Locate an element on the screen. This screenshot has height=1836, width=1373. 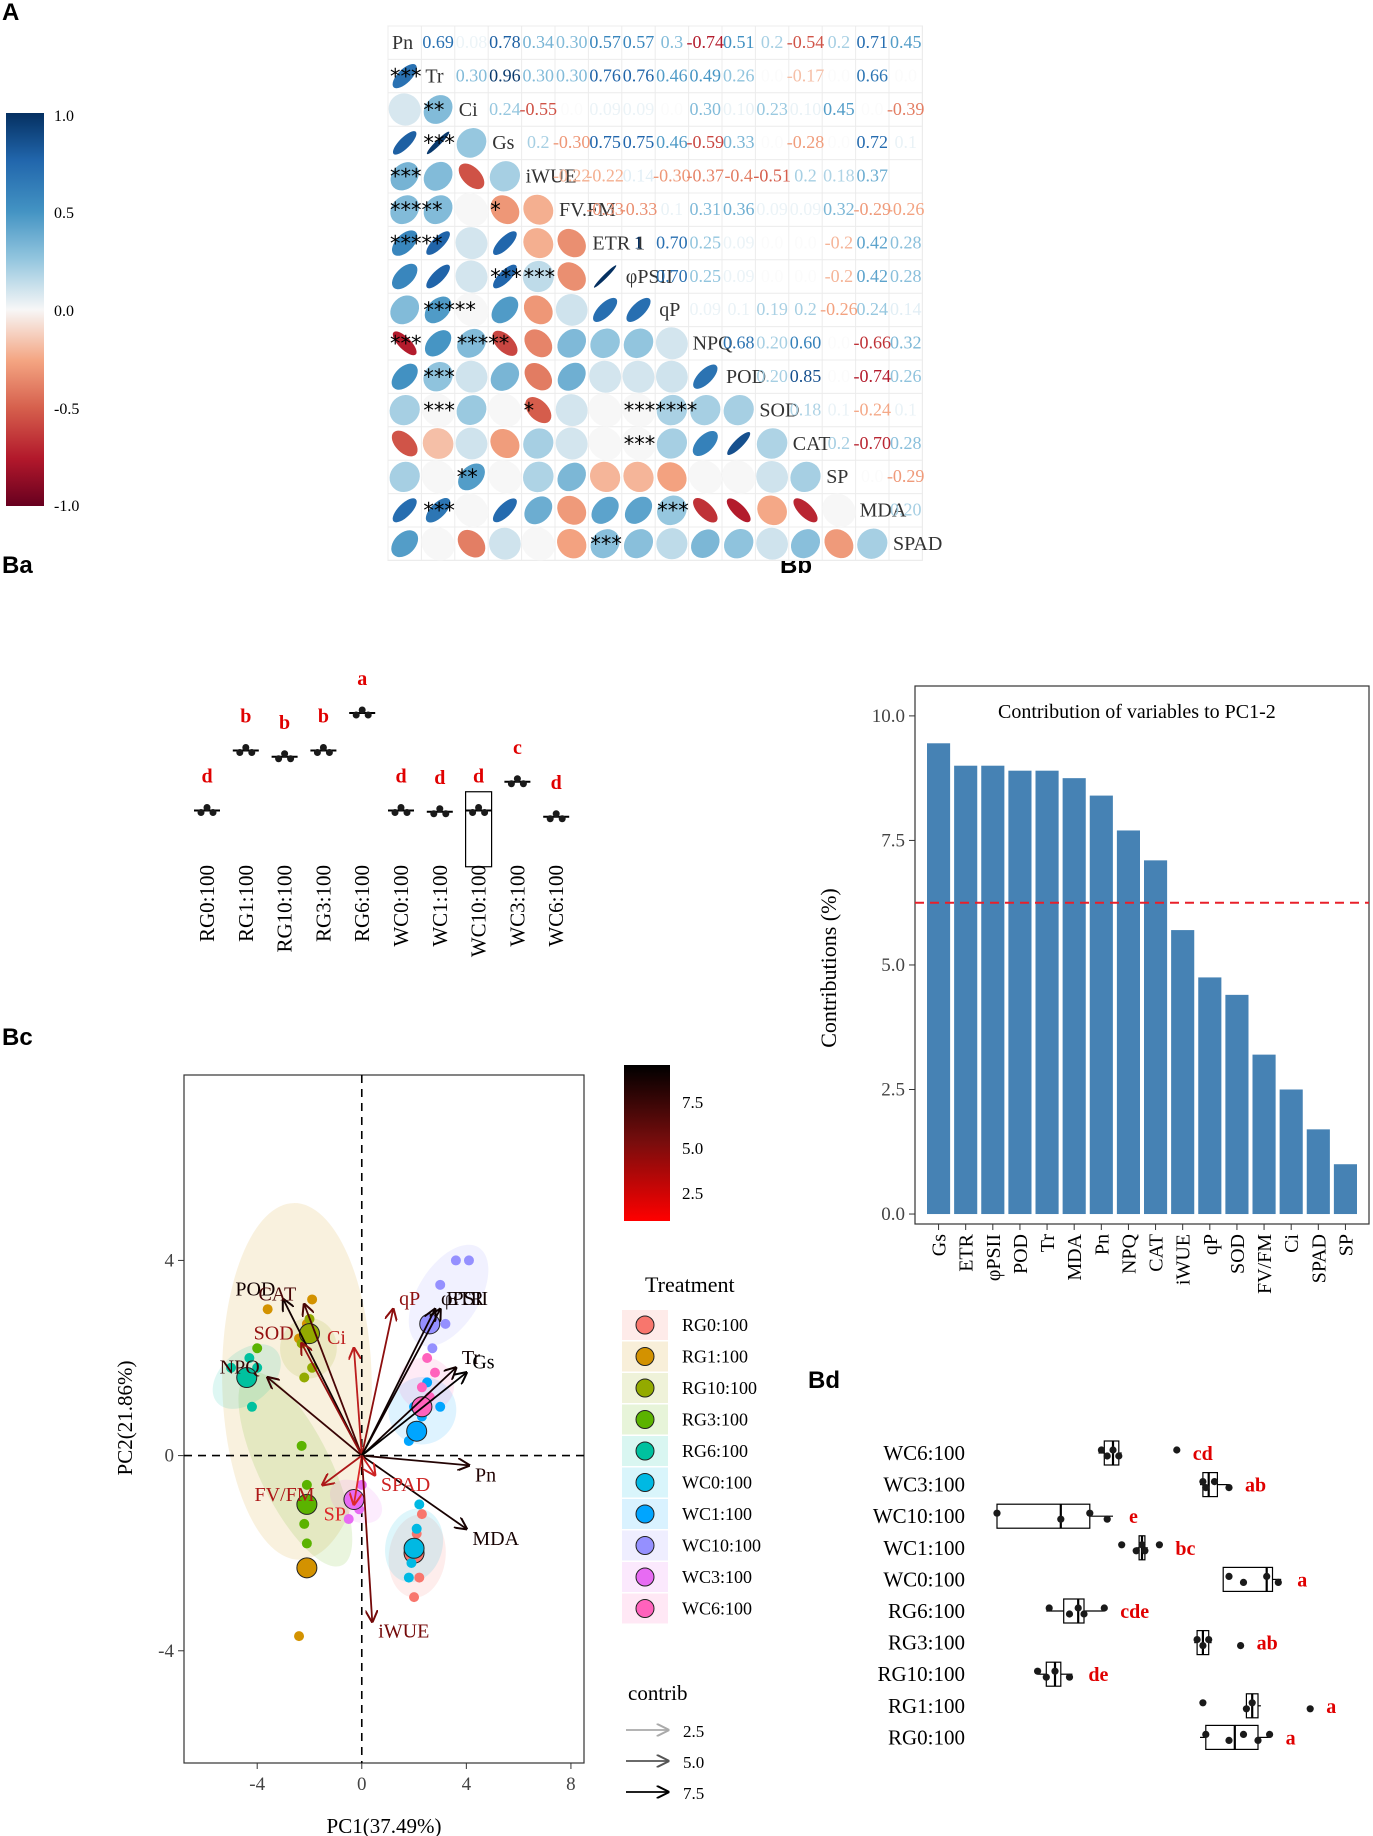
correlation-coefficient: -0.26 is located at coordinates (839, 309).